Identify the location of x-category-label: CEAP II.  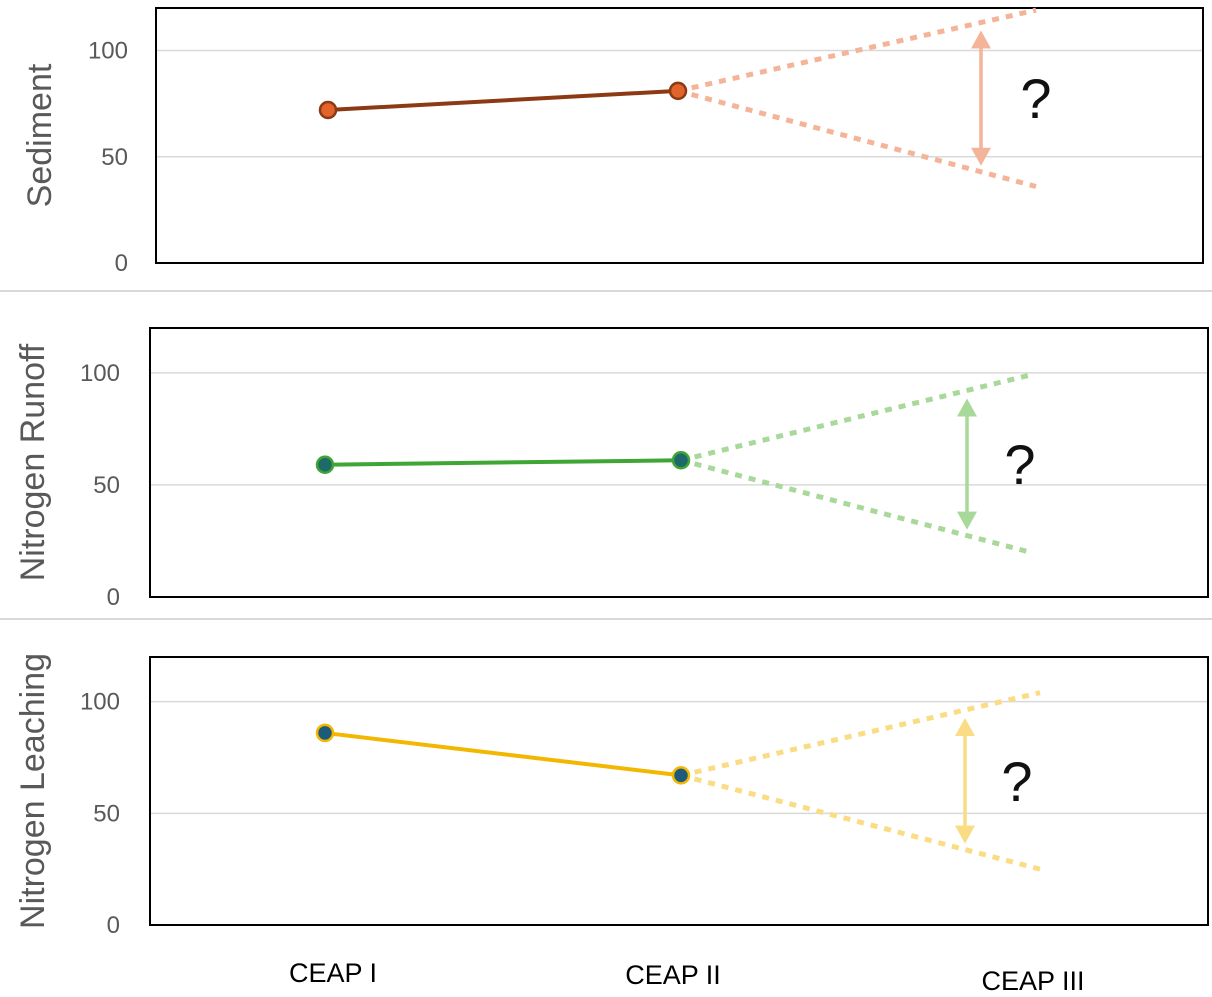
(673, 975).